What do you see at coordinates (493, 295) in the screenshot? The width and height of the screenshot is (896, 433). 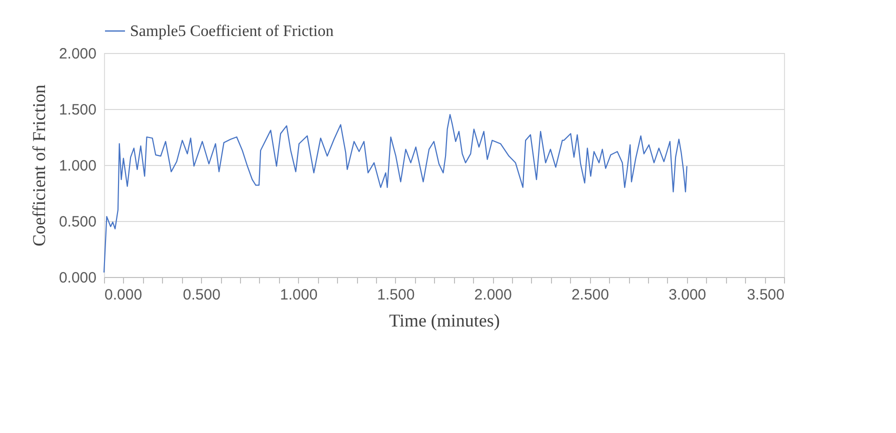 I see `x-tick-label: 2.000` at bounding box center [493, 295].